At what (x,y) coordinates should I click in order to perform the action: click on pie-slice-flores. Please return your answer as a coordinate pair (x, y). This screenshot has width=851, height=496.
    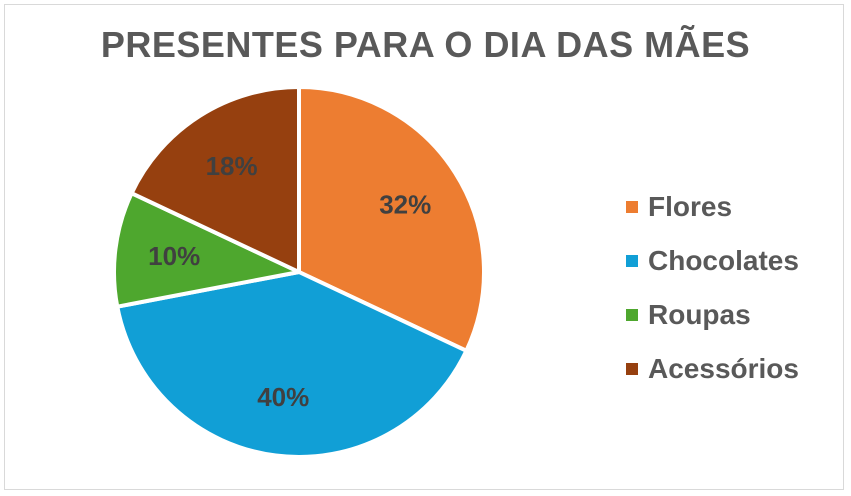
    Looking at the image, I should click on (391, 219).